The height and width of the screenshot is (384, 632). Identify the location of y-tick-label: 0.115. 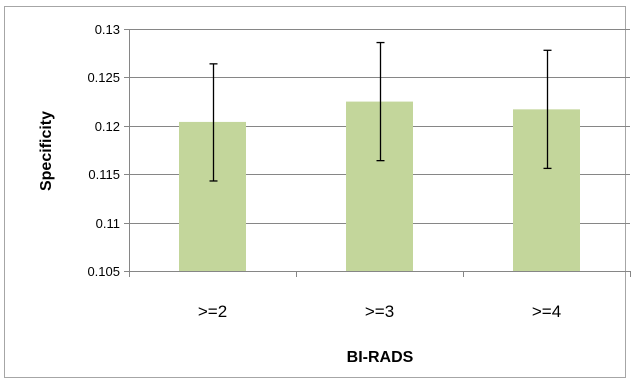
(104, 174).